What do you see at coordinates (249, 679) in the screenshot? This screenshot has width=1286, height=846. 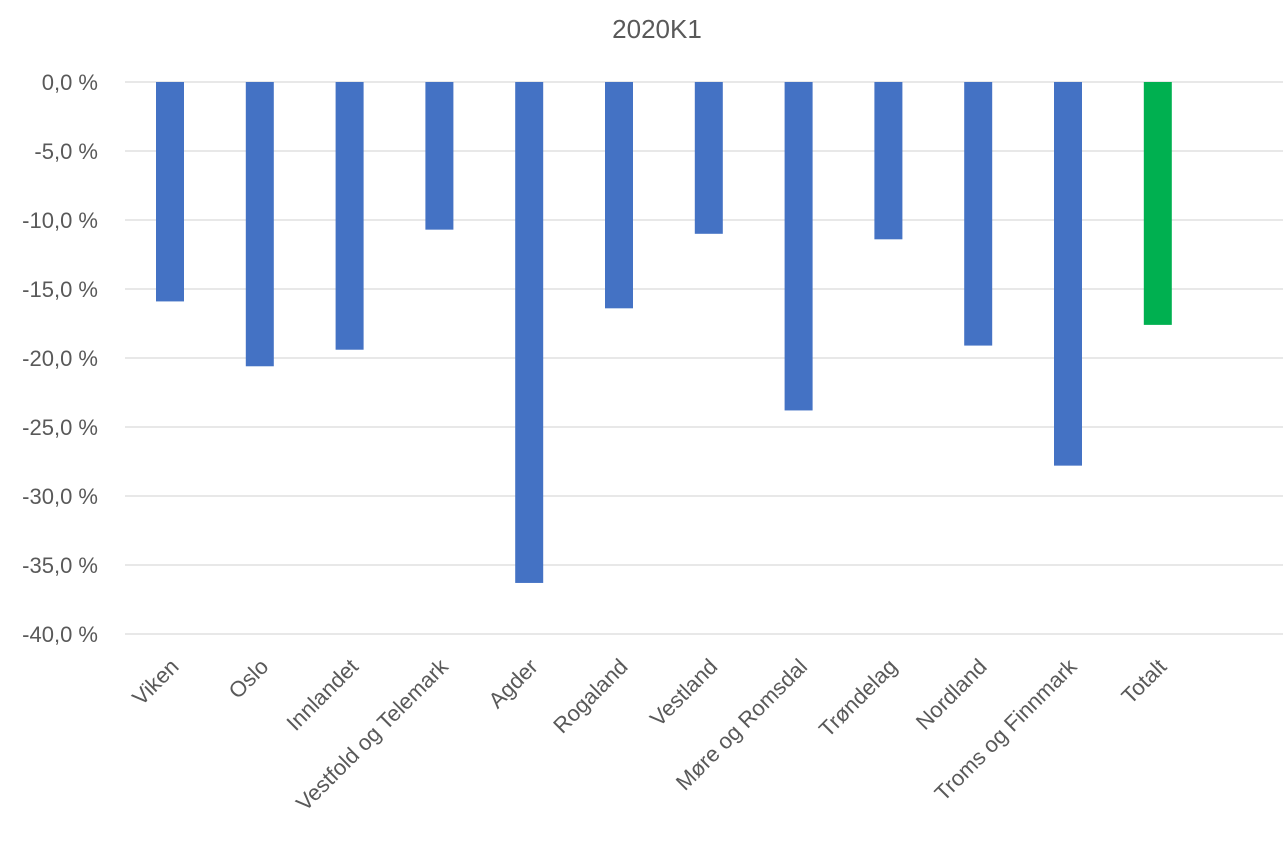 I see `x-category-label: Oslo` at bounding box center [249, 679].